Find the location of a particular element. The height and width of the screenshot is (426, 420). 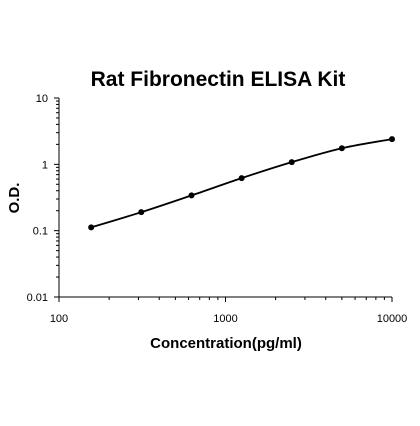

y-tick-label: 0.01 is located at coordinates (37, 298).